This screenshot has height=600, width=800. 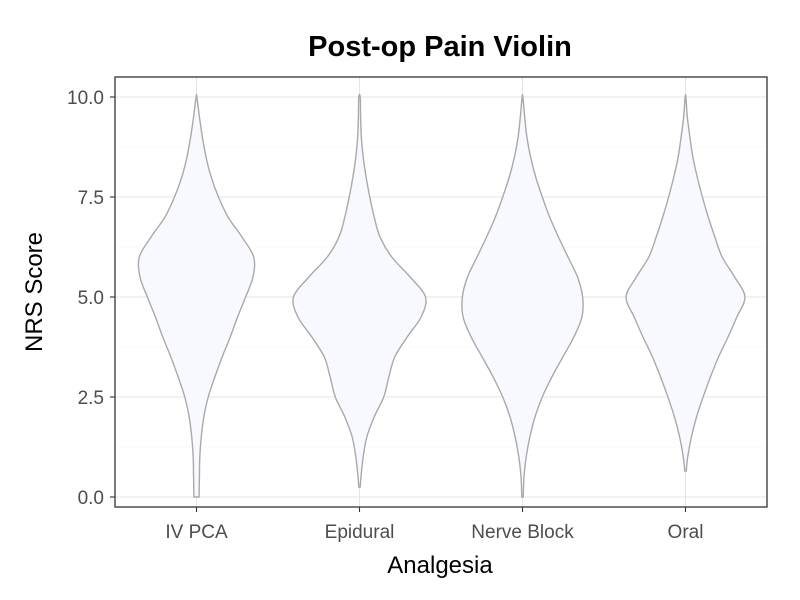 I want to click on y-tick-label: 0.0, so click(x=91, y=498).